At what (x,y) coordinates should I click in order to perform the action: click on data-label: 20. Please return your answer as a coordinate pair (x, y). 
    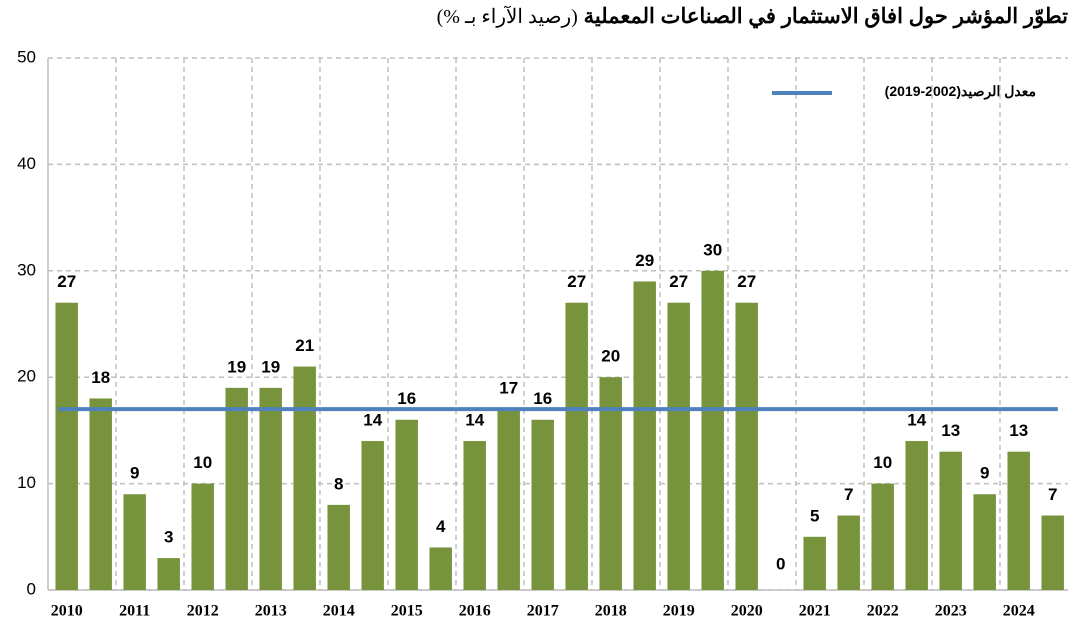
    Looking at the image, I should click on (610, 356).